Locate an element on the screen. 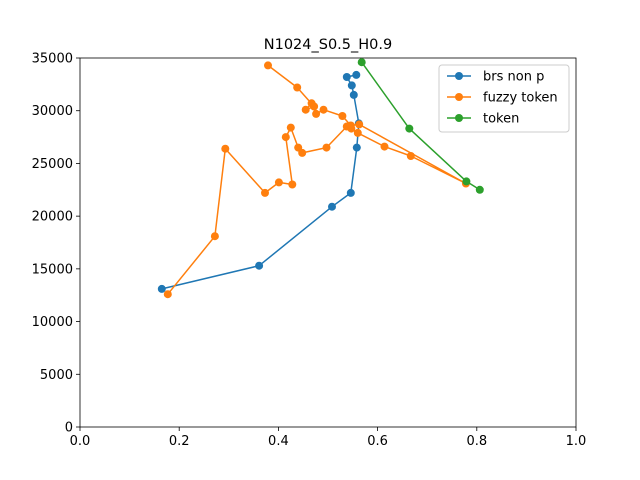  x-tick-label: 0.0 is located at coordinates (80, 441).